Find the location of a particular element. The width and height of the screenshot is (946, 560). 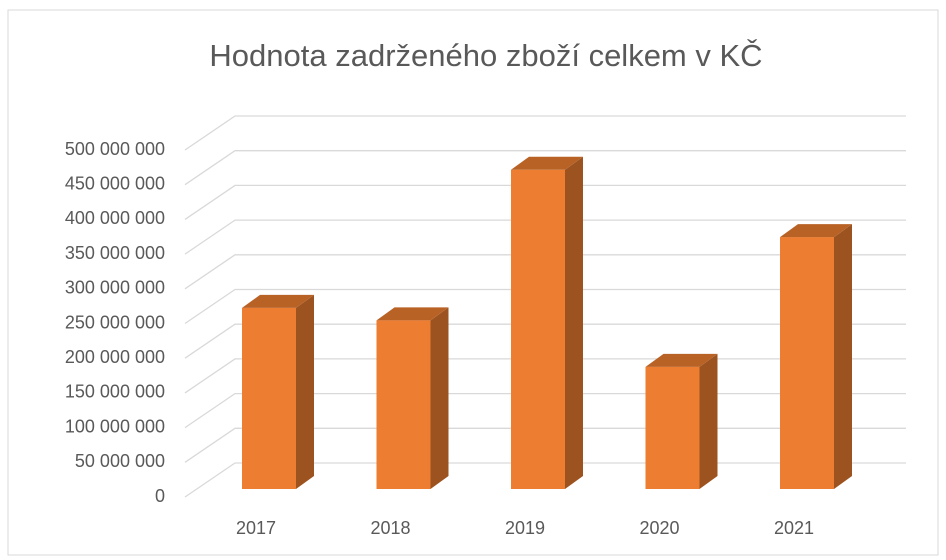

y-tick-label: 300 000 000 is located at coordinates (115, 288).